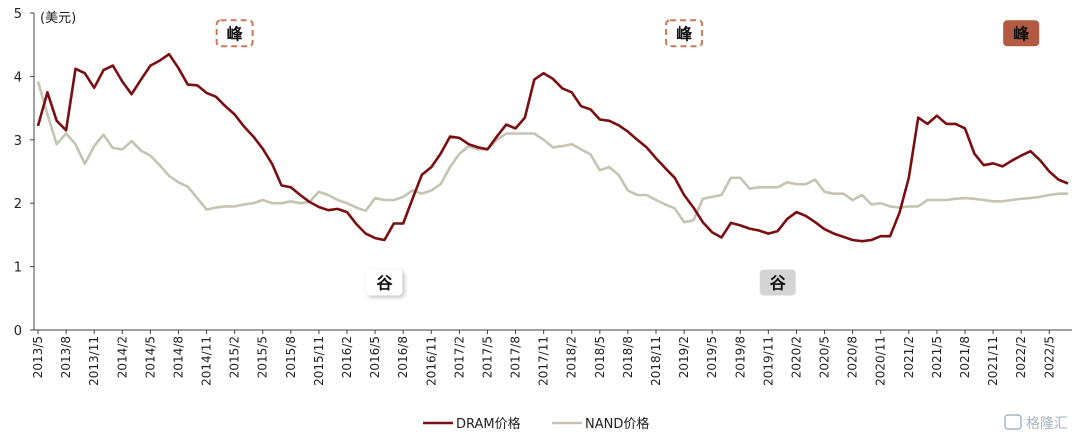  Describe the element at coordinates (937, 357) in the screenshot. I see `x-tick-label: 2021/5` at that location.